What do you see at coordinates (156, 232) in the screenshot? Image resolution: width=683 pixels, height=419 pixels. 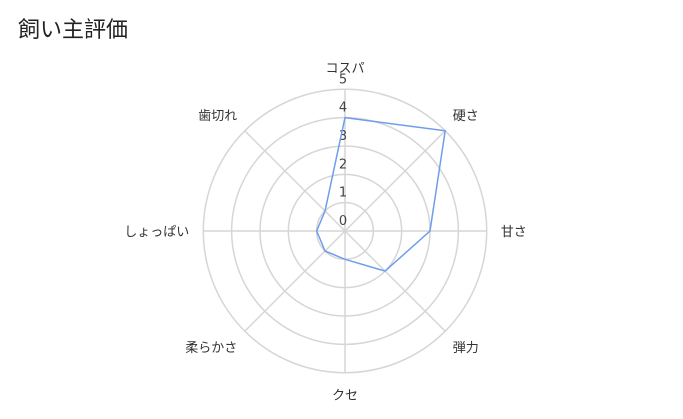 I see `axis-label: しょっぱい` at bounding box center [156, 232].